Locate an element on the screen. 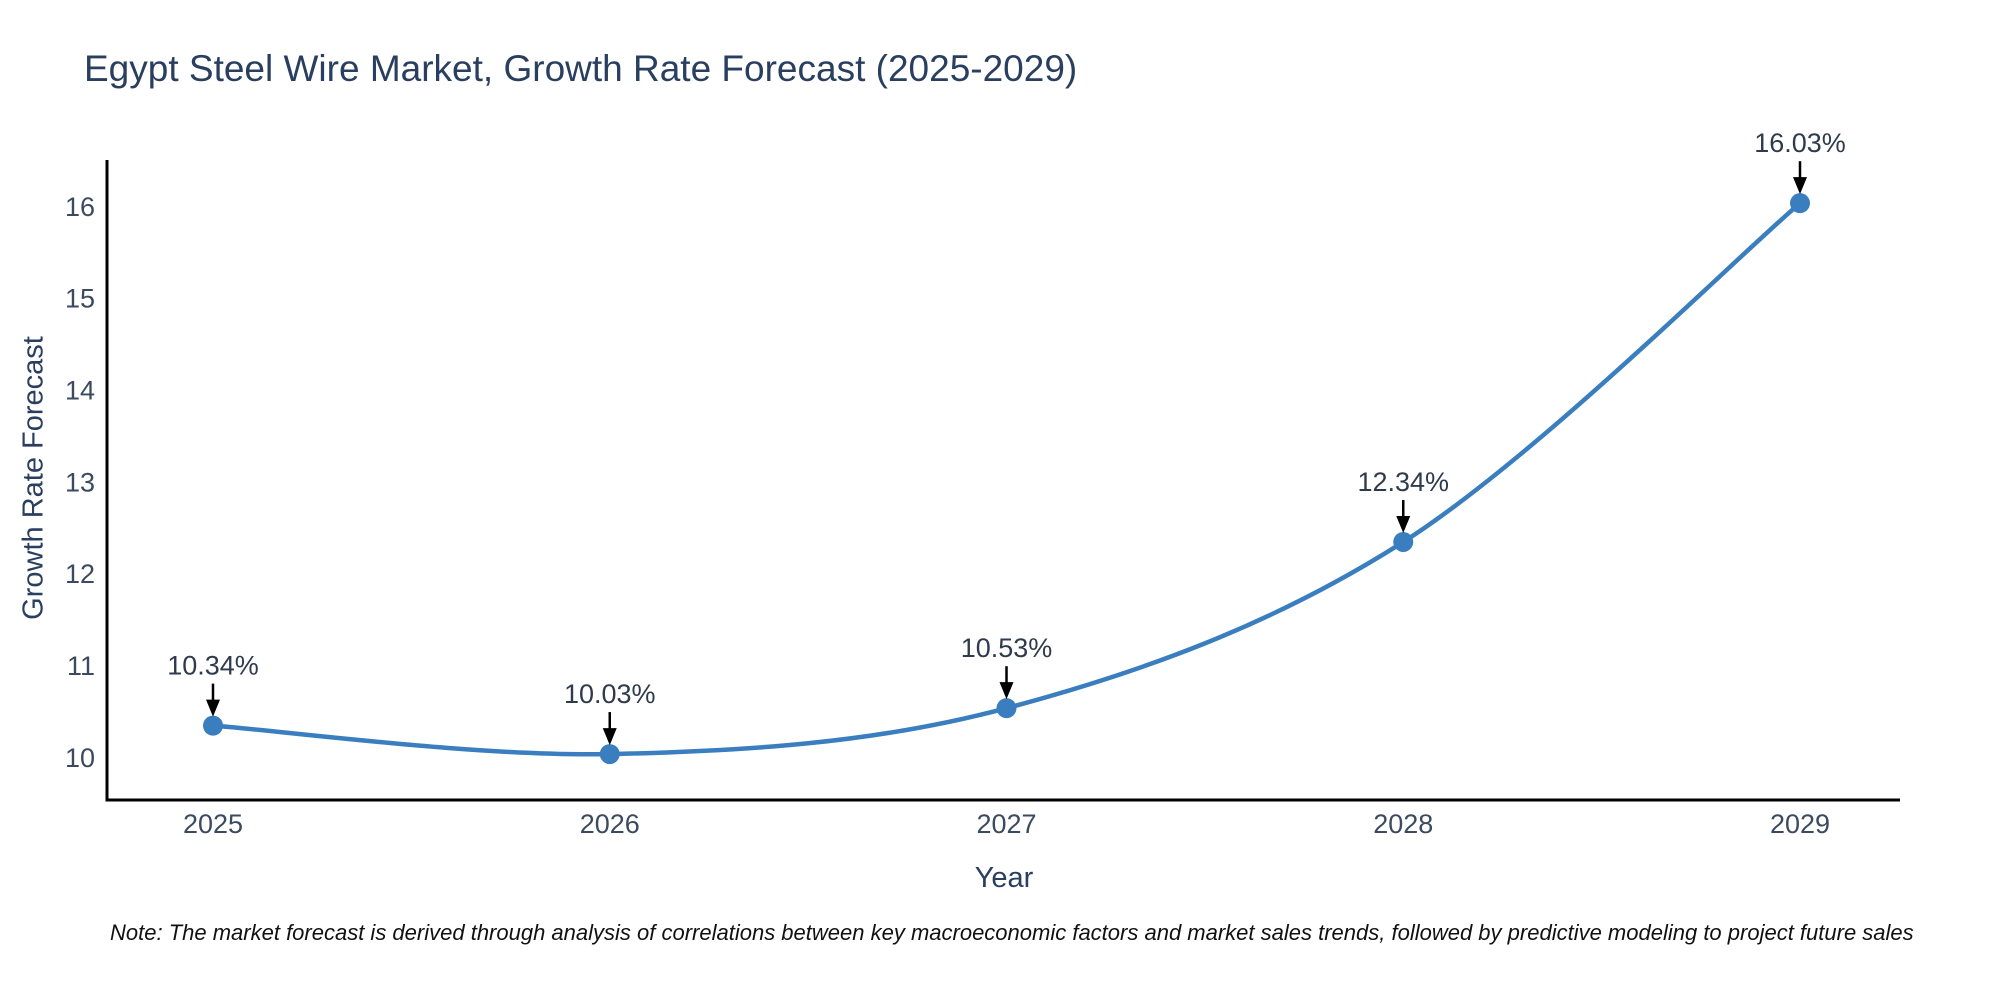  data-point-2026 is located at coordinates (609, 754).